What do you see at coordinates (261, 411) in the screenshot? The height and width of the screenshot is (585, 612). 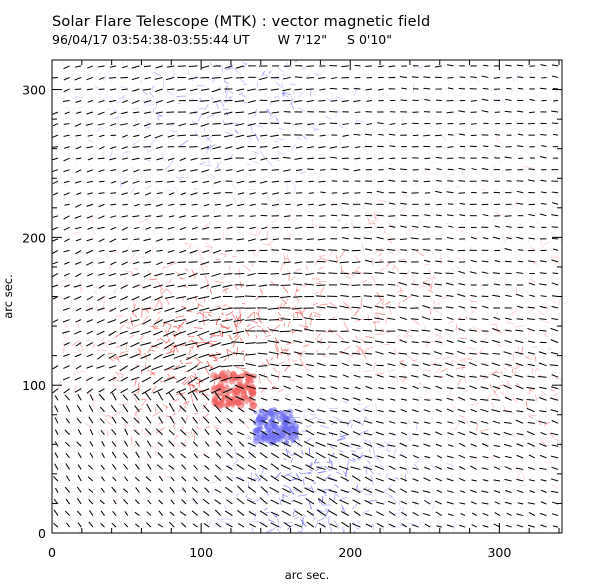 I see `field-core` at bounding box center [261, 411].